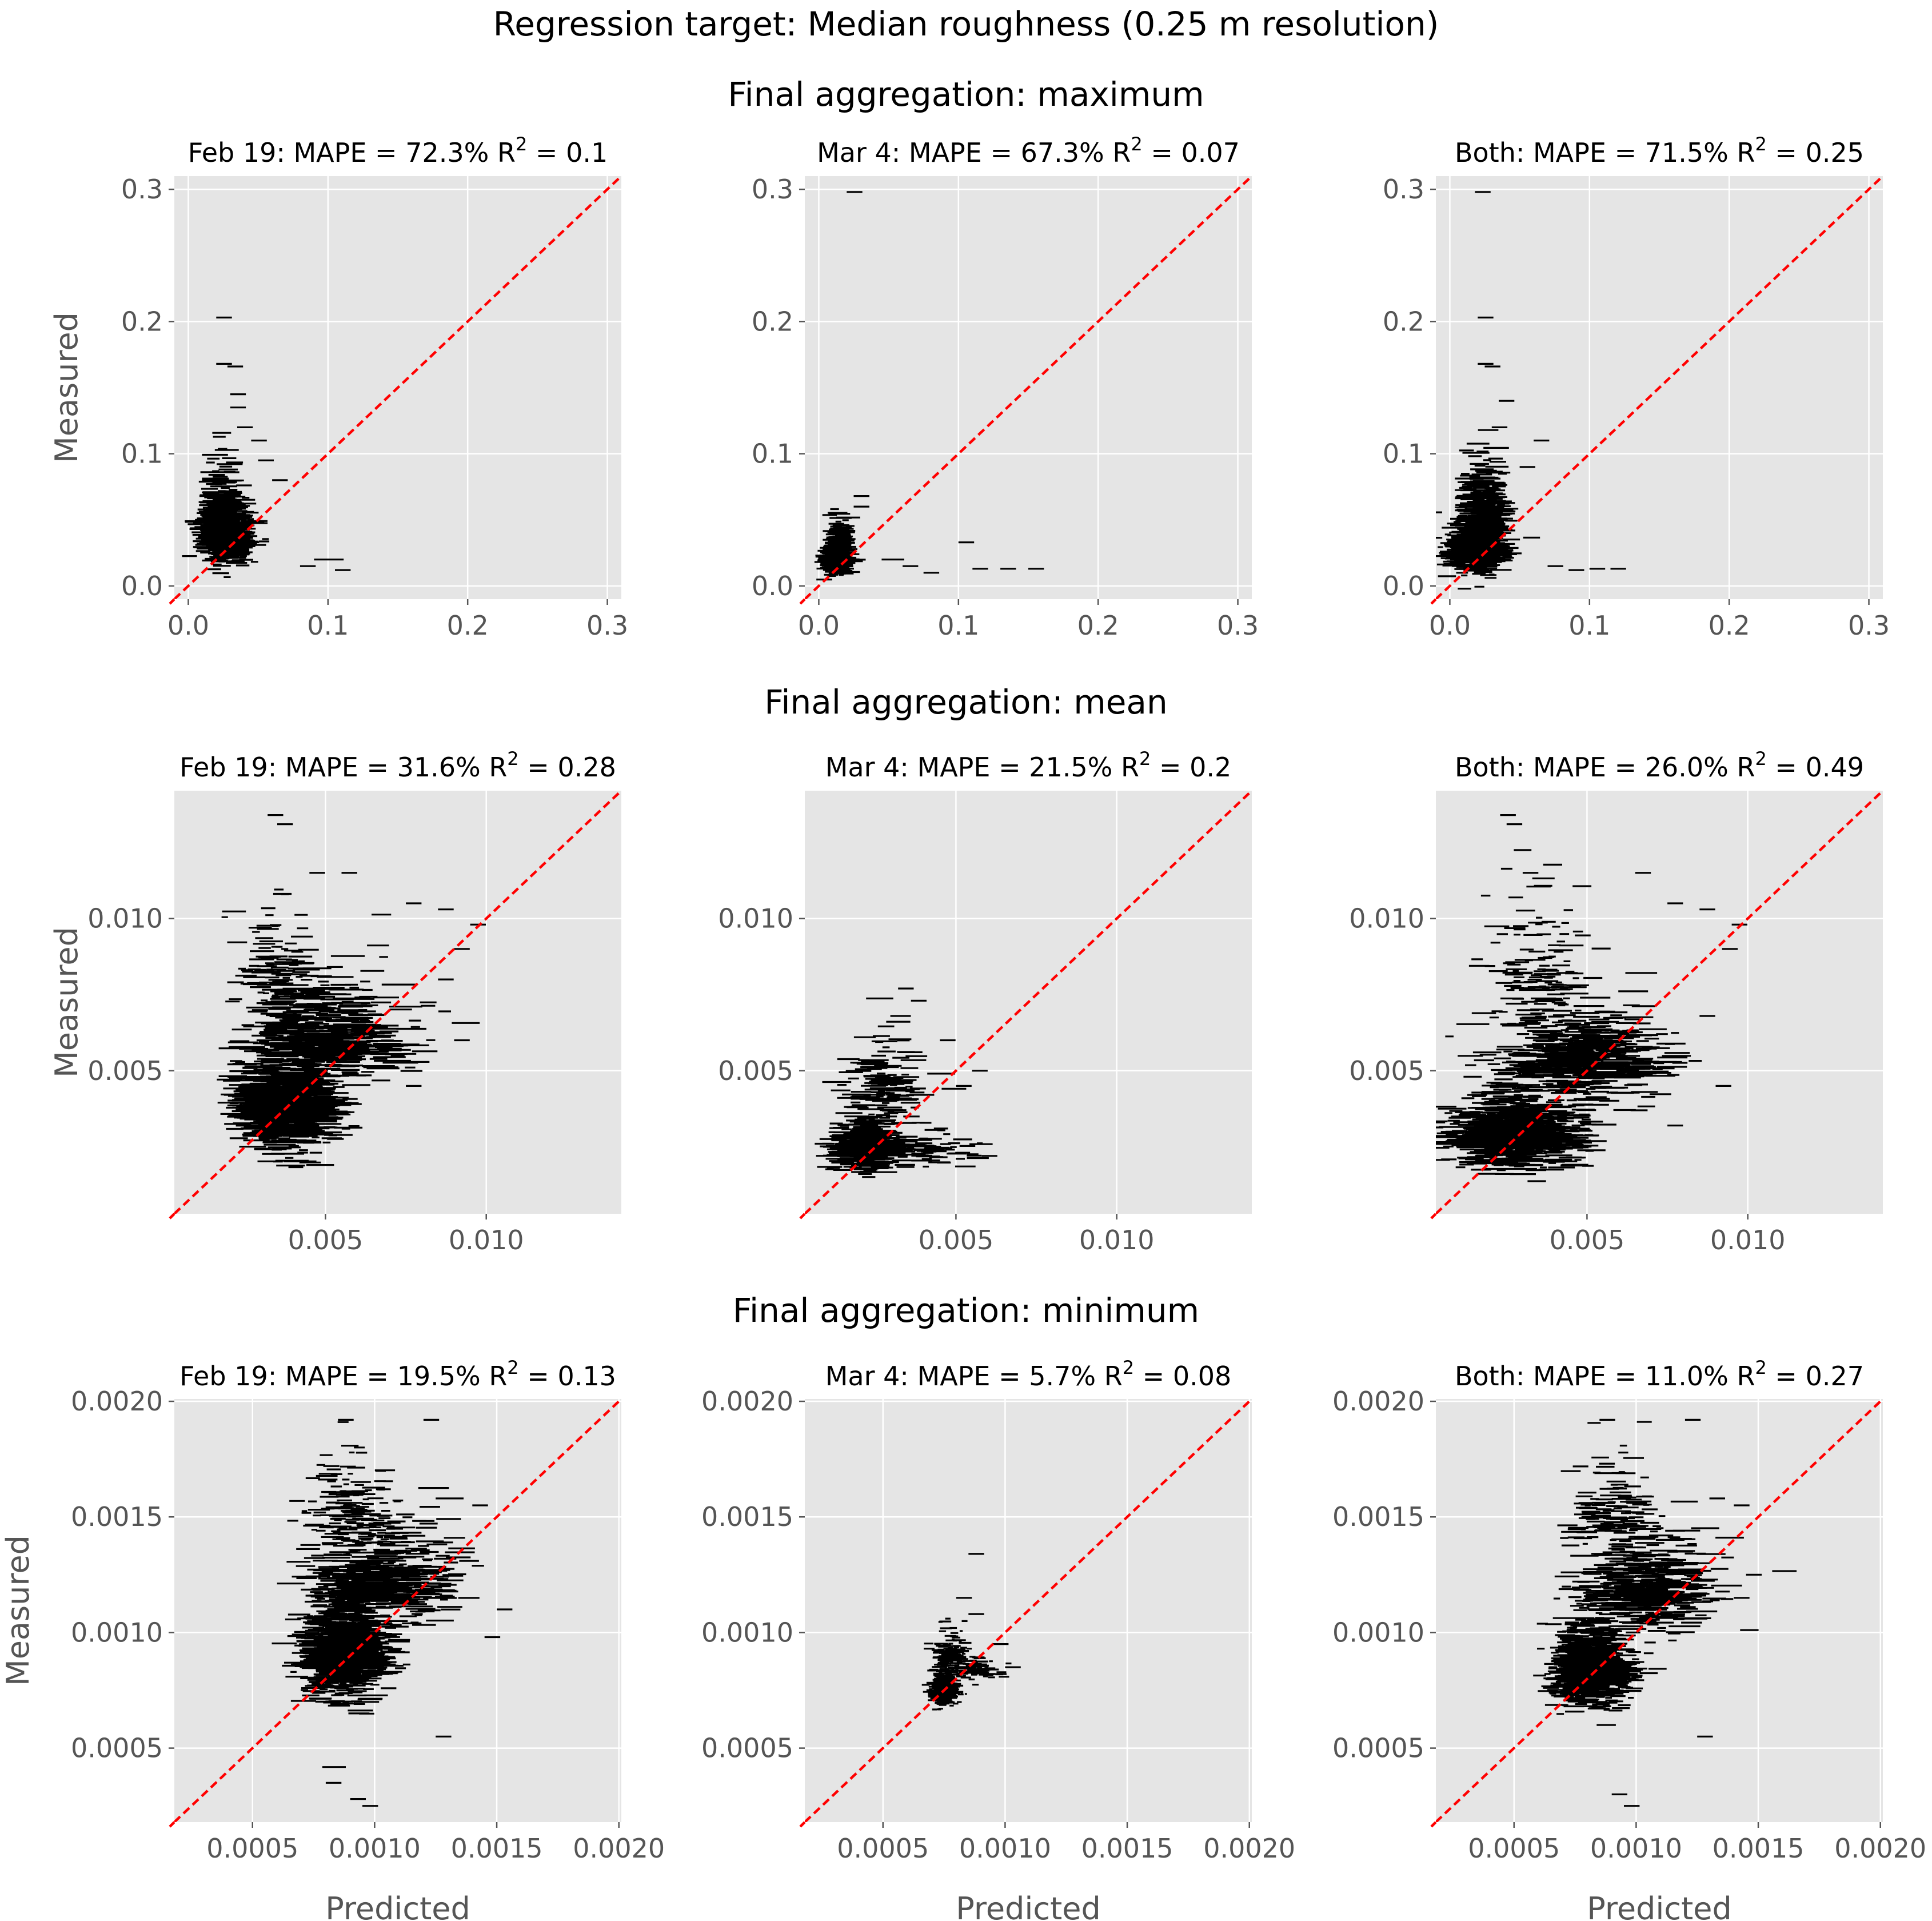  I want to click on panel-title-text: Both: MAPE = 26.0% R, so click(1605, 767).